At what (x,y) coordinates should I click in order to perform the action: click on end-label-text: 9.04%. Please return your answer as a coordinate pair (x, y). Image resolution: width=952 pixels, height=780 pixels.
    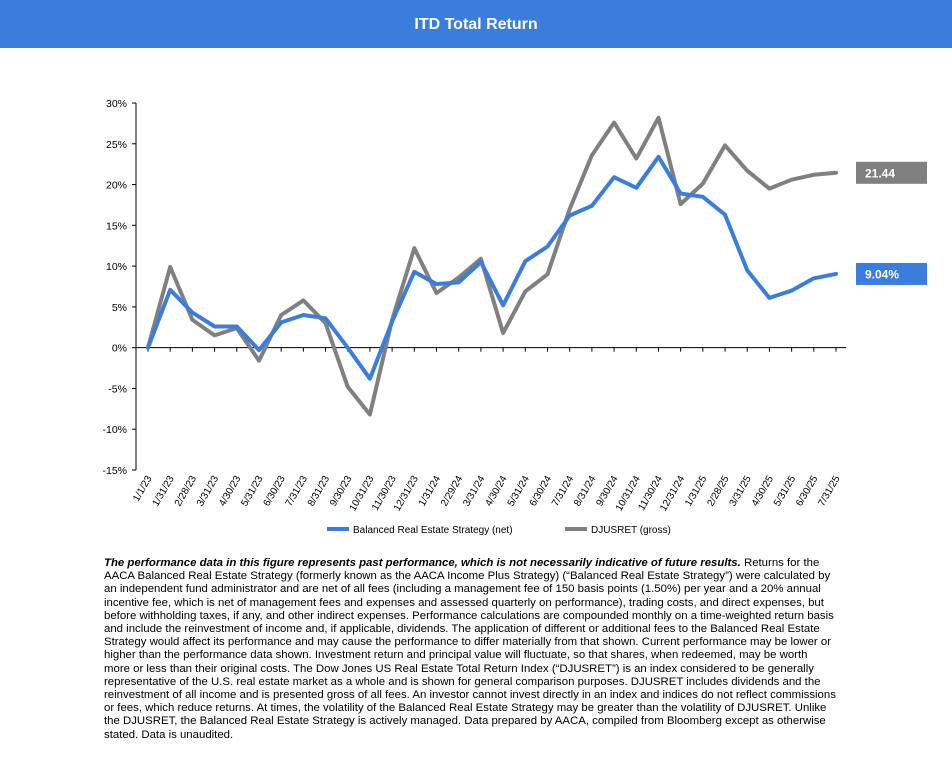
    Looking at the image, I should click on (882, 274).